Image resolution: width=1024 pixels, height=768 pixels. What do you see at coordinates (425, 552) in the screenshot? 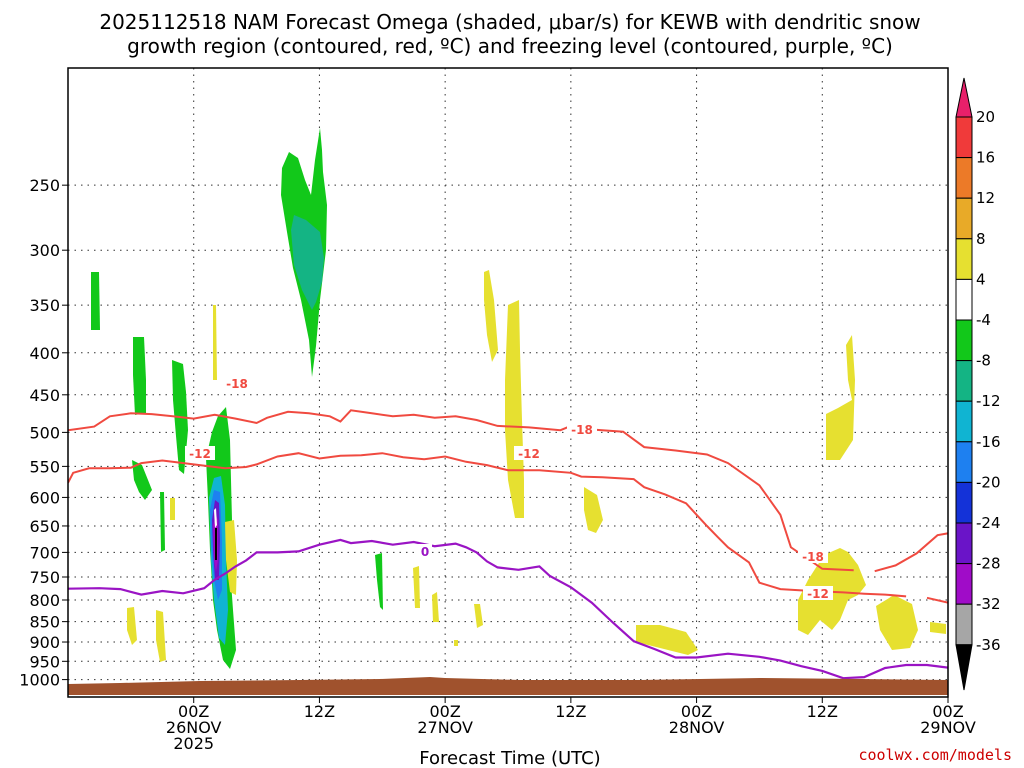
I see `label-zero-freezing: 0` at bounding box center [425, 552].